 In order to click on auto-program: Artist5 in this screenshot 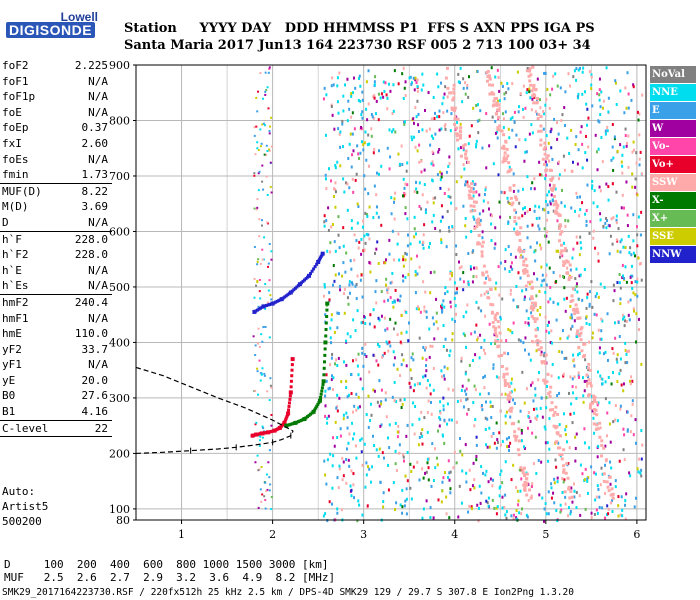, I will do `click(25, 506)`.